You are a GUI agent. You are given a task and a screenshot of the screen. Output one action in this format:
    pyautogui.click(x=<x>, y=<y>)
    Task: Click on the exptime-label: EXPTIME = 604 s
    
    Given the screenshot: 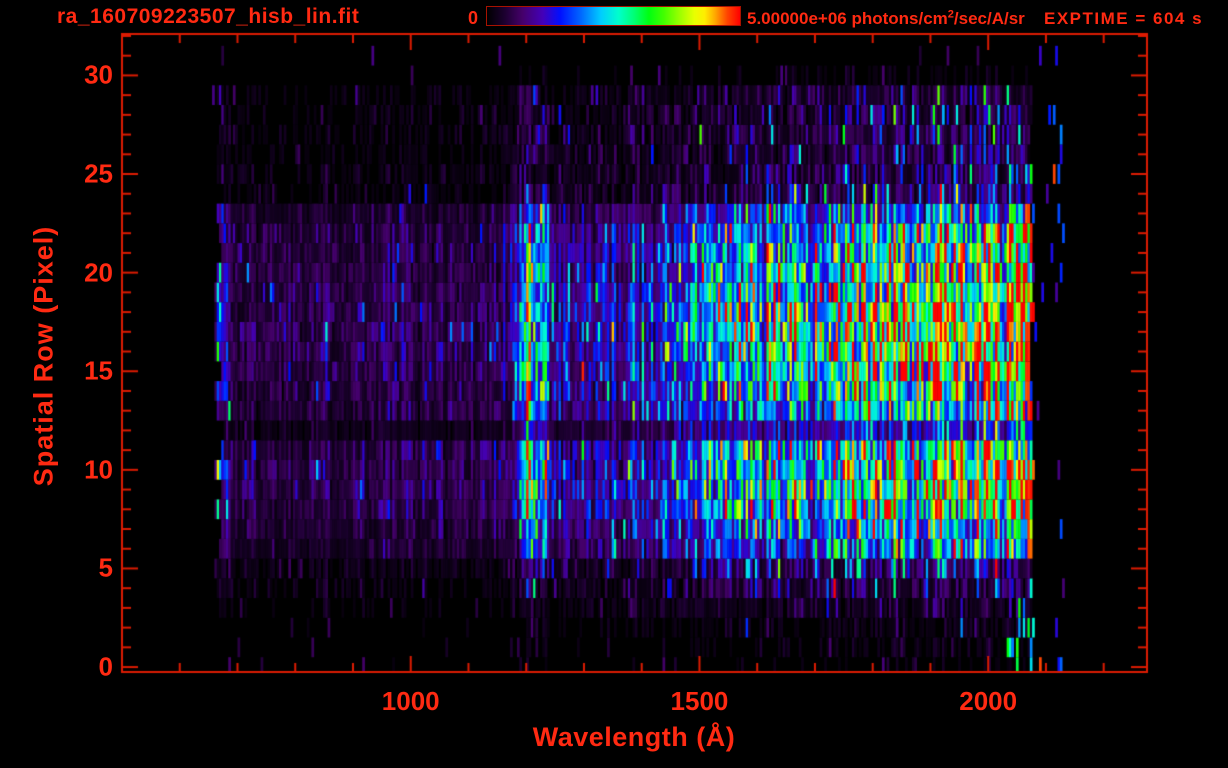 What is the action you would take?
    pyautogui.click(x=1124, y=18)
    